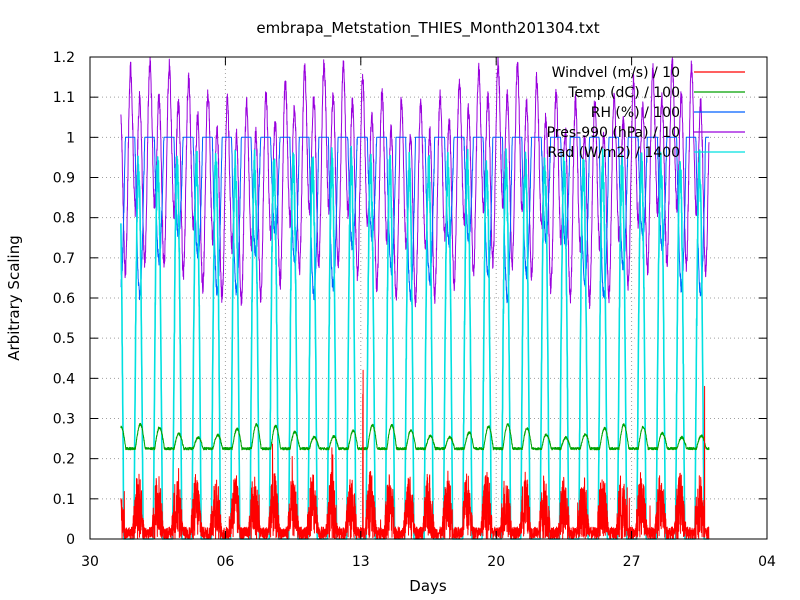 Image resolution: width=800 pixels, height=600 pixels. Describe the element at coordinates (64, 58) in the screenshot. I see `y-tick-label: 1.2` at that location.